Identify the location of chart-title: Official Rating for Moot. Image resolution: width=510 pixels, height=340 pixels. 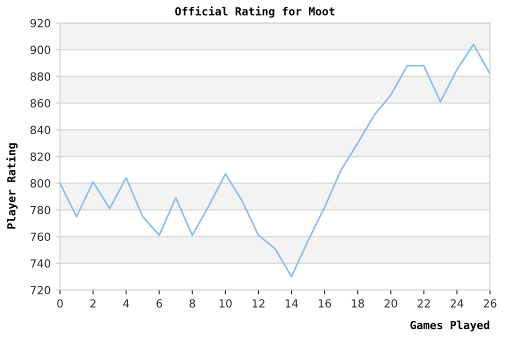
(254, 12).